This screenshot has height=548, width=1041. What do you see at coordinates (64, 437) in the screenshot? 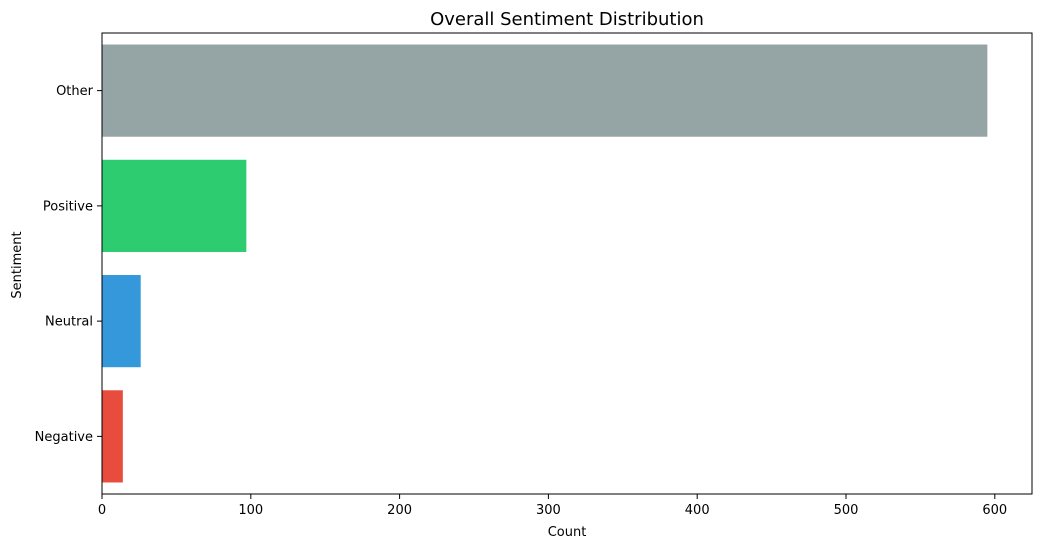
I see `y-tick-label: Negative` at bounding box center [64, 437].